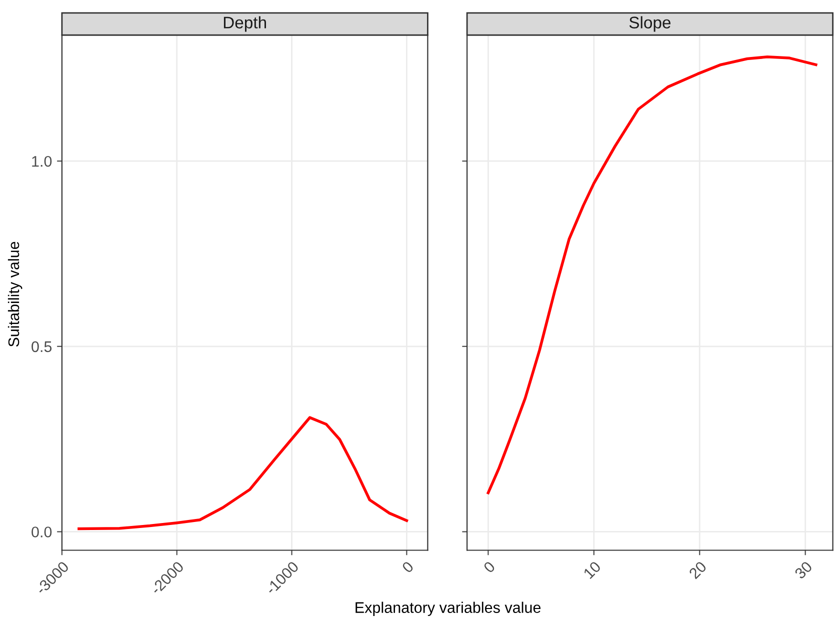 This screenshot has width=837, height=626. What do you see at coordinates (803, 570) in the screenshot?
I see `x-tick-label: 30` at bounding box center [803, 570].